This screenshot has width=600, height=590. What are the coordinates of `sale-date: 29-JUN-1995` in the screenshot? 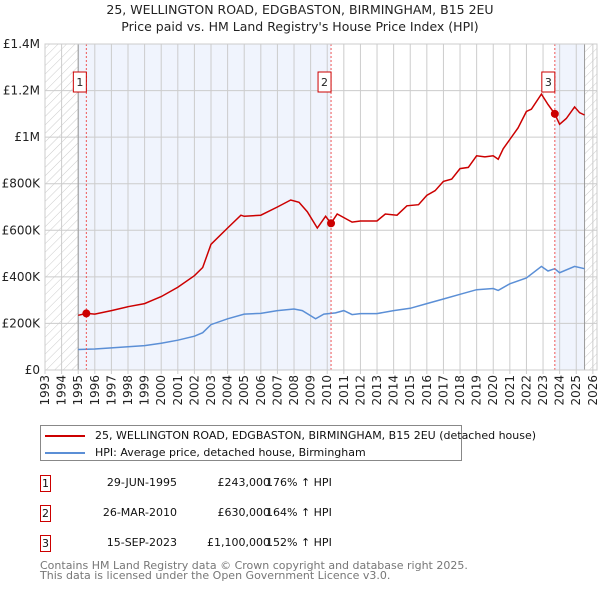 It's located at (141, 482).